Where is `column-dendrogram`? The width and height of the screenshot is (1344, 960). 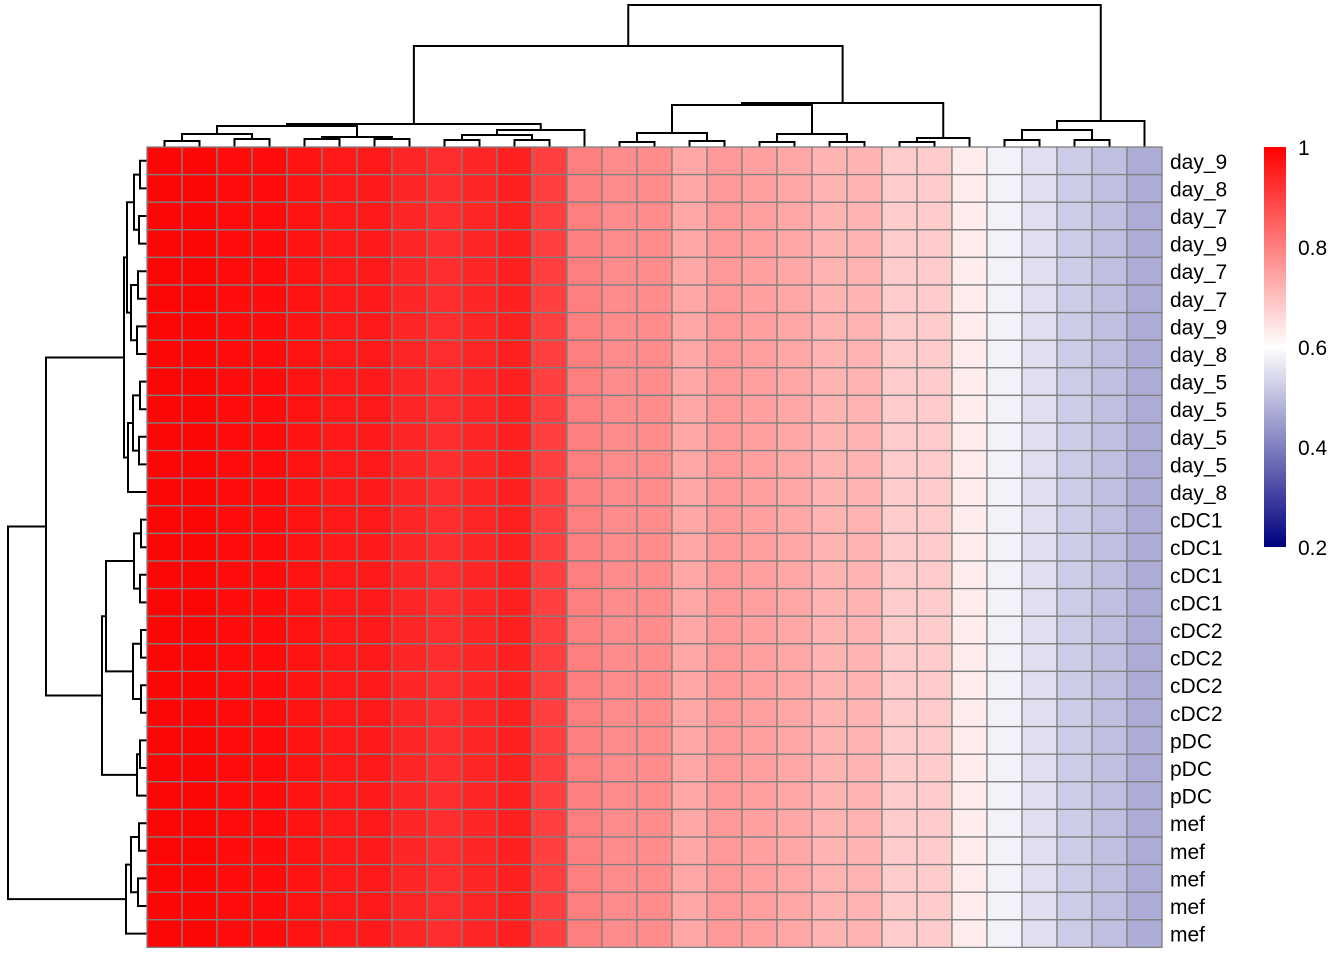
column-dendrogram is located at coordinates (654, 75).